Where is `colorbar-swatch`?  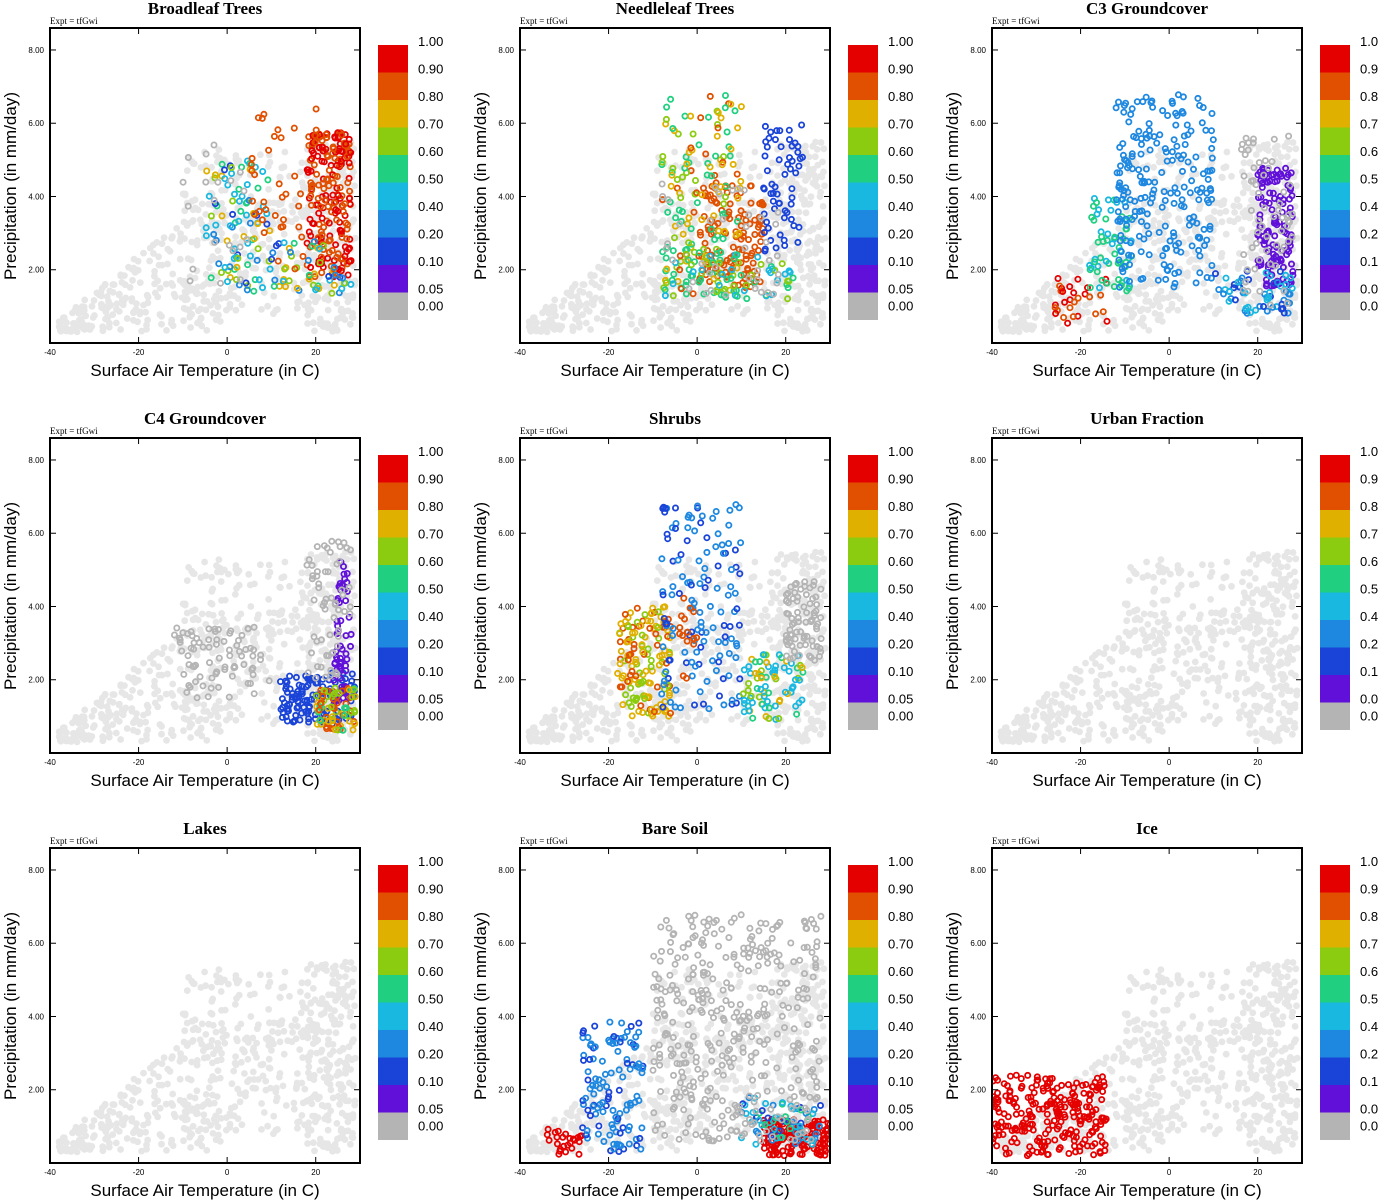 colorbar-swatch is located at coordinates (393, 306).